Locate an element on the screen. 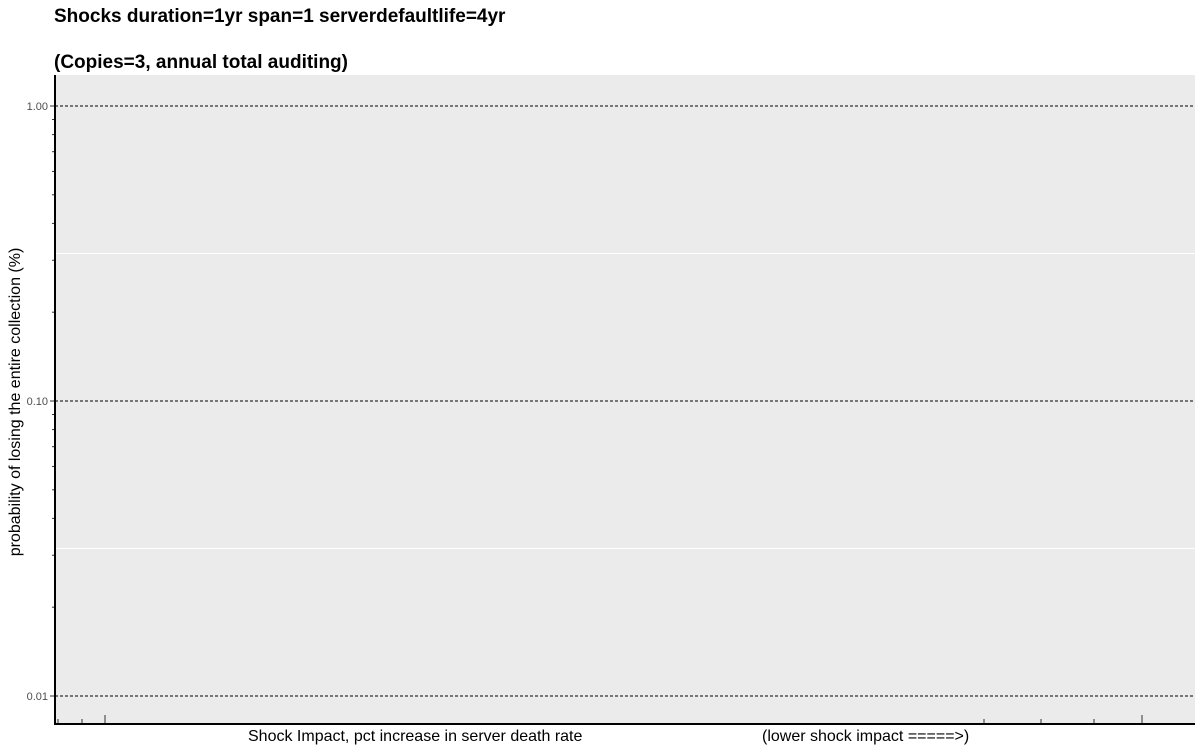 This screenshot has height=750, width=1200. y-tick-label: 1.00 is located at coordinates (37, 107).